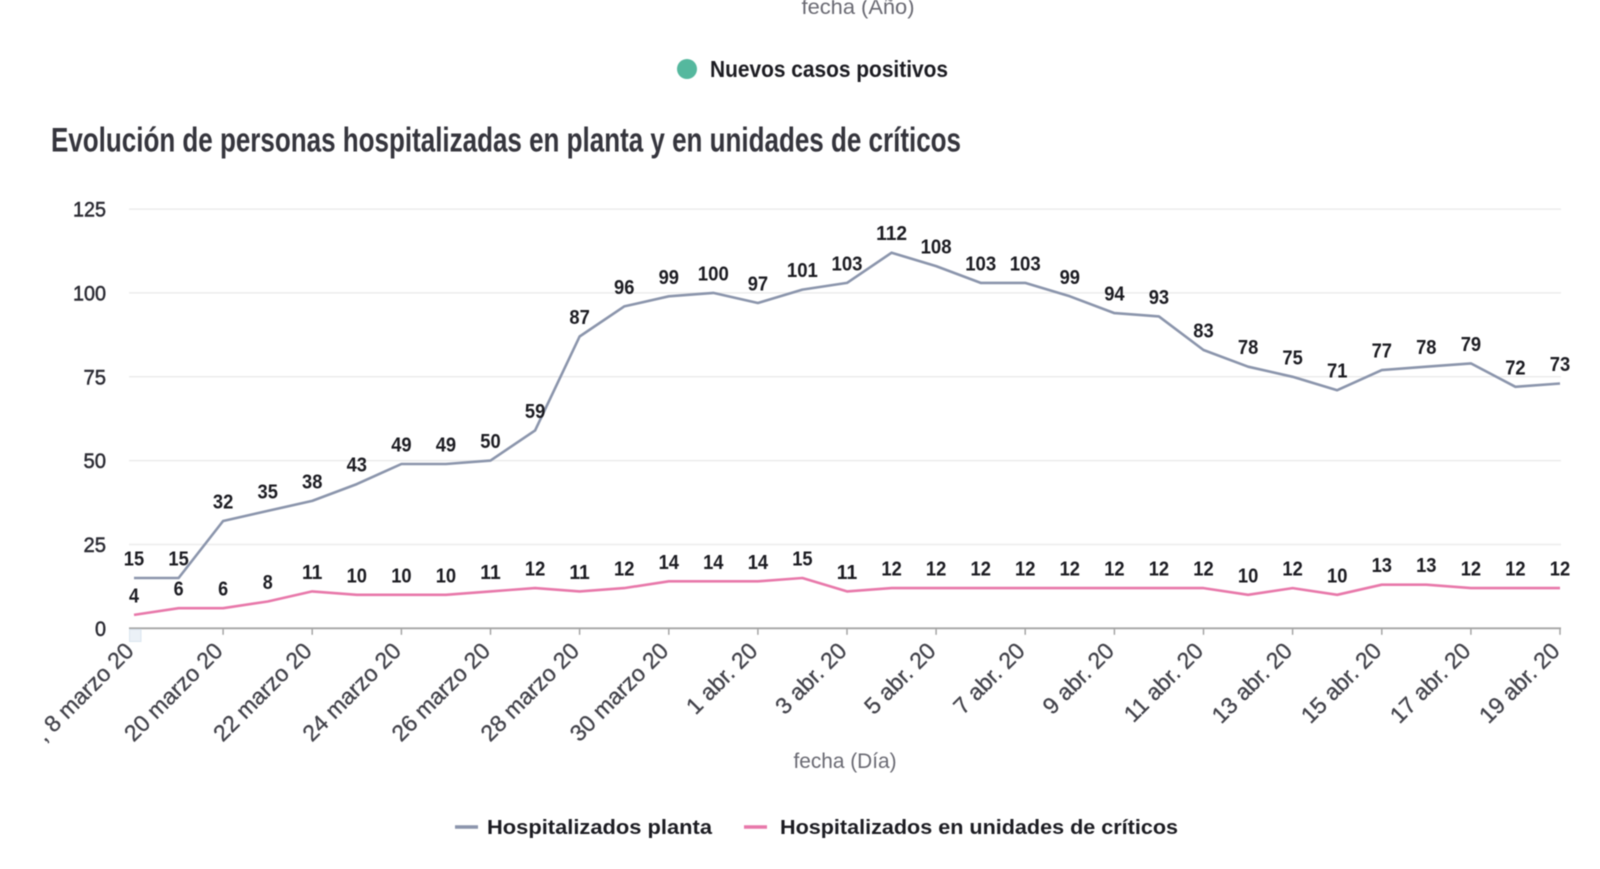 The image size is (1600, 869). What do you see at coordinates (891, 233) in the screenshot?
I see `svg-text: 112` at bounding box center [891, 233].